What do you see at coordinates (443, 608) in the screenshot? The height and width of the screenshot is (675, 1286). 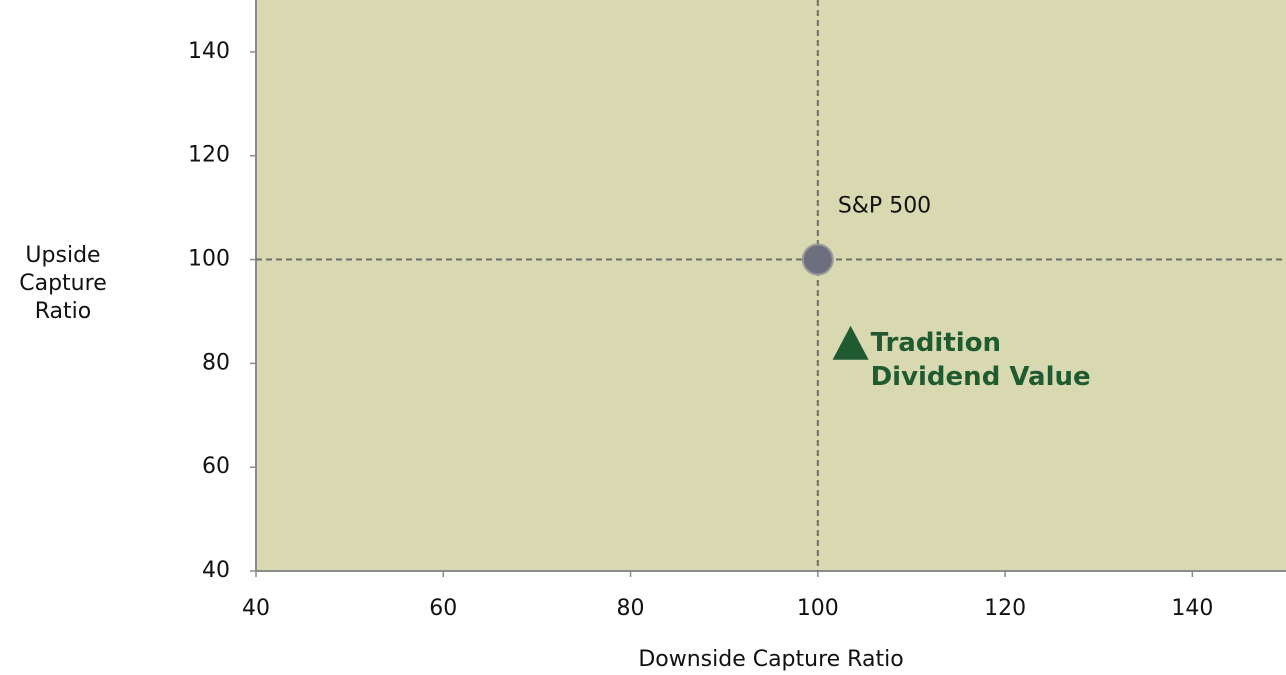 I see `x-tick-label: 60` at bounding box center [443, 608].